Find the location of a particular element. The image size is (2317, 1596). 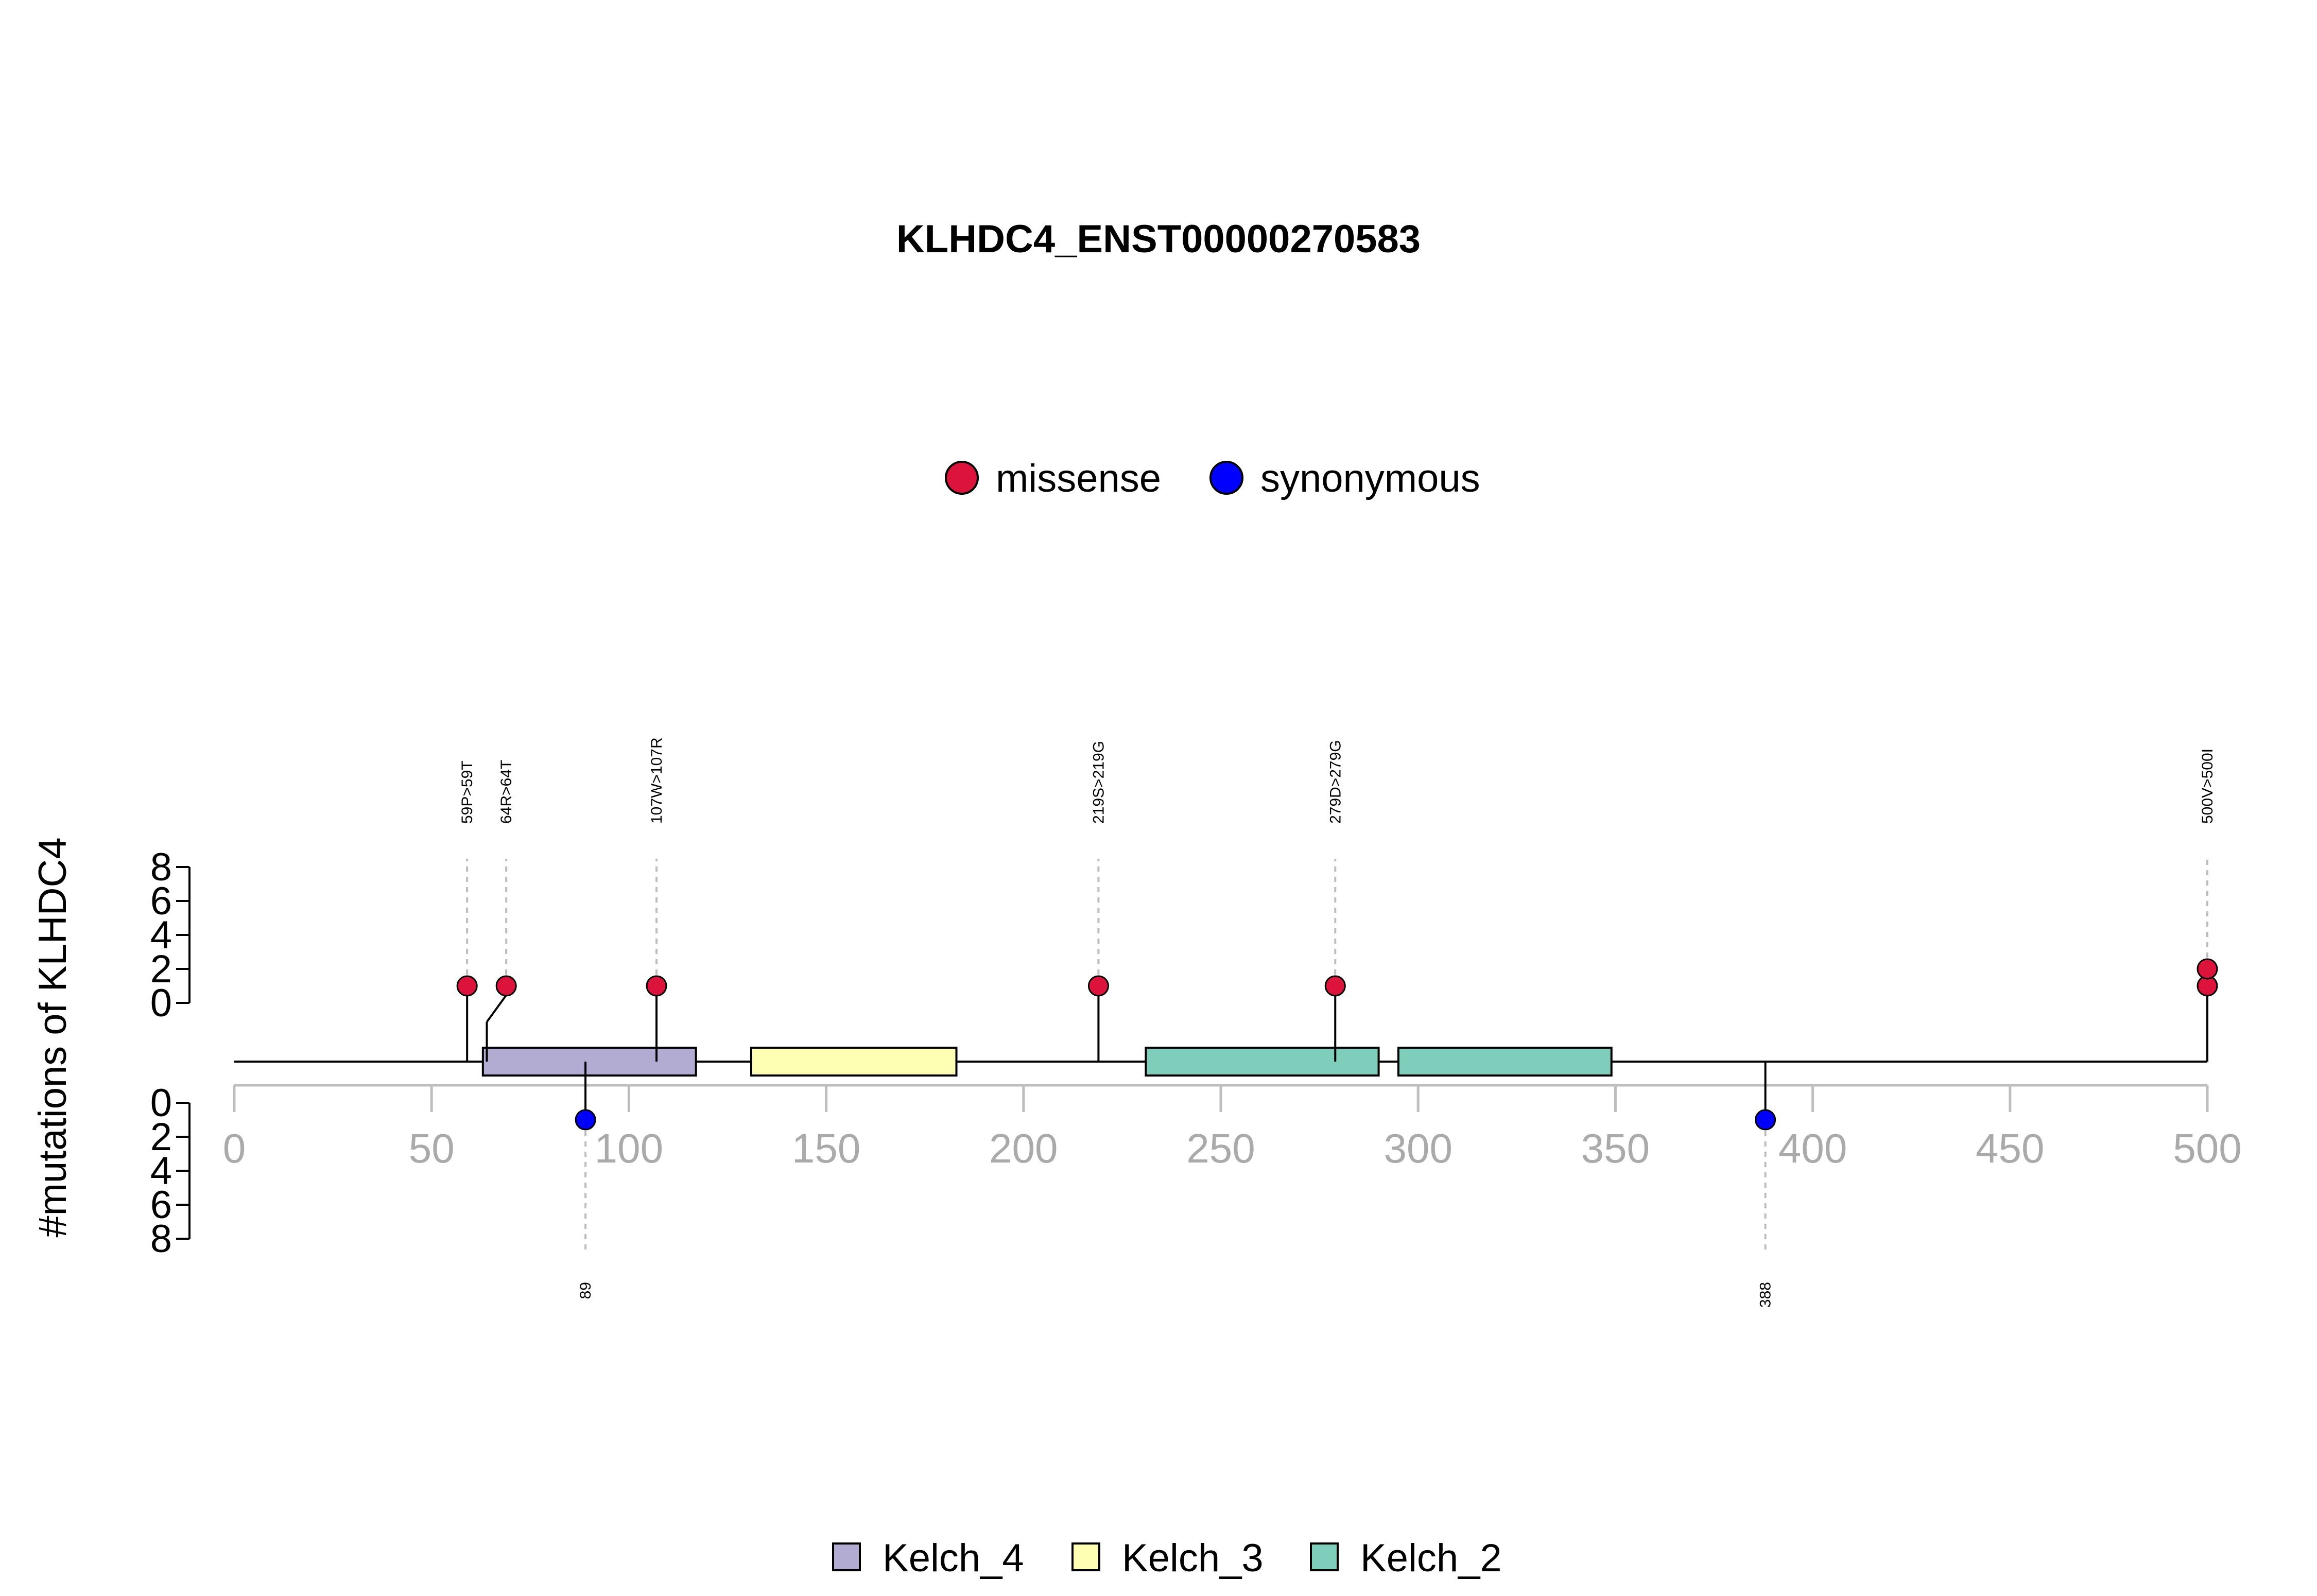

x-tick-label: 0 is located at coordinates (234, 1148).